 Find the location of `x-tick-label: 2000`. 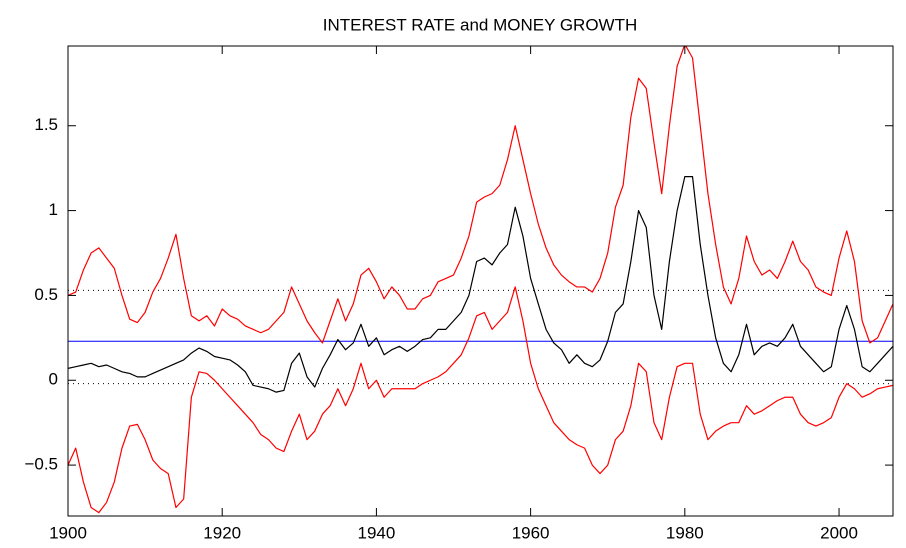

x-tick-label: 2000 is located at coordinates (839, 532).